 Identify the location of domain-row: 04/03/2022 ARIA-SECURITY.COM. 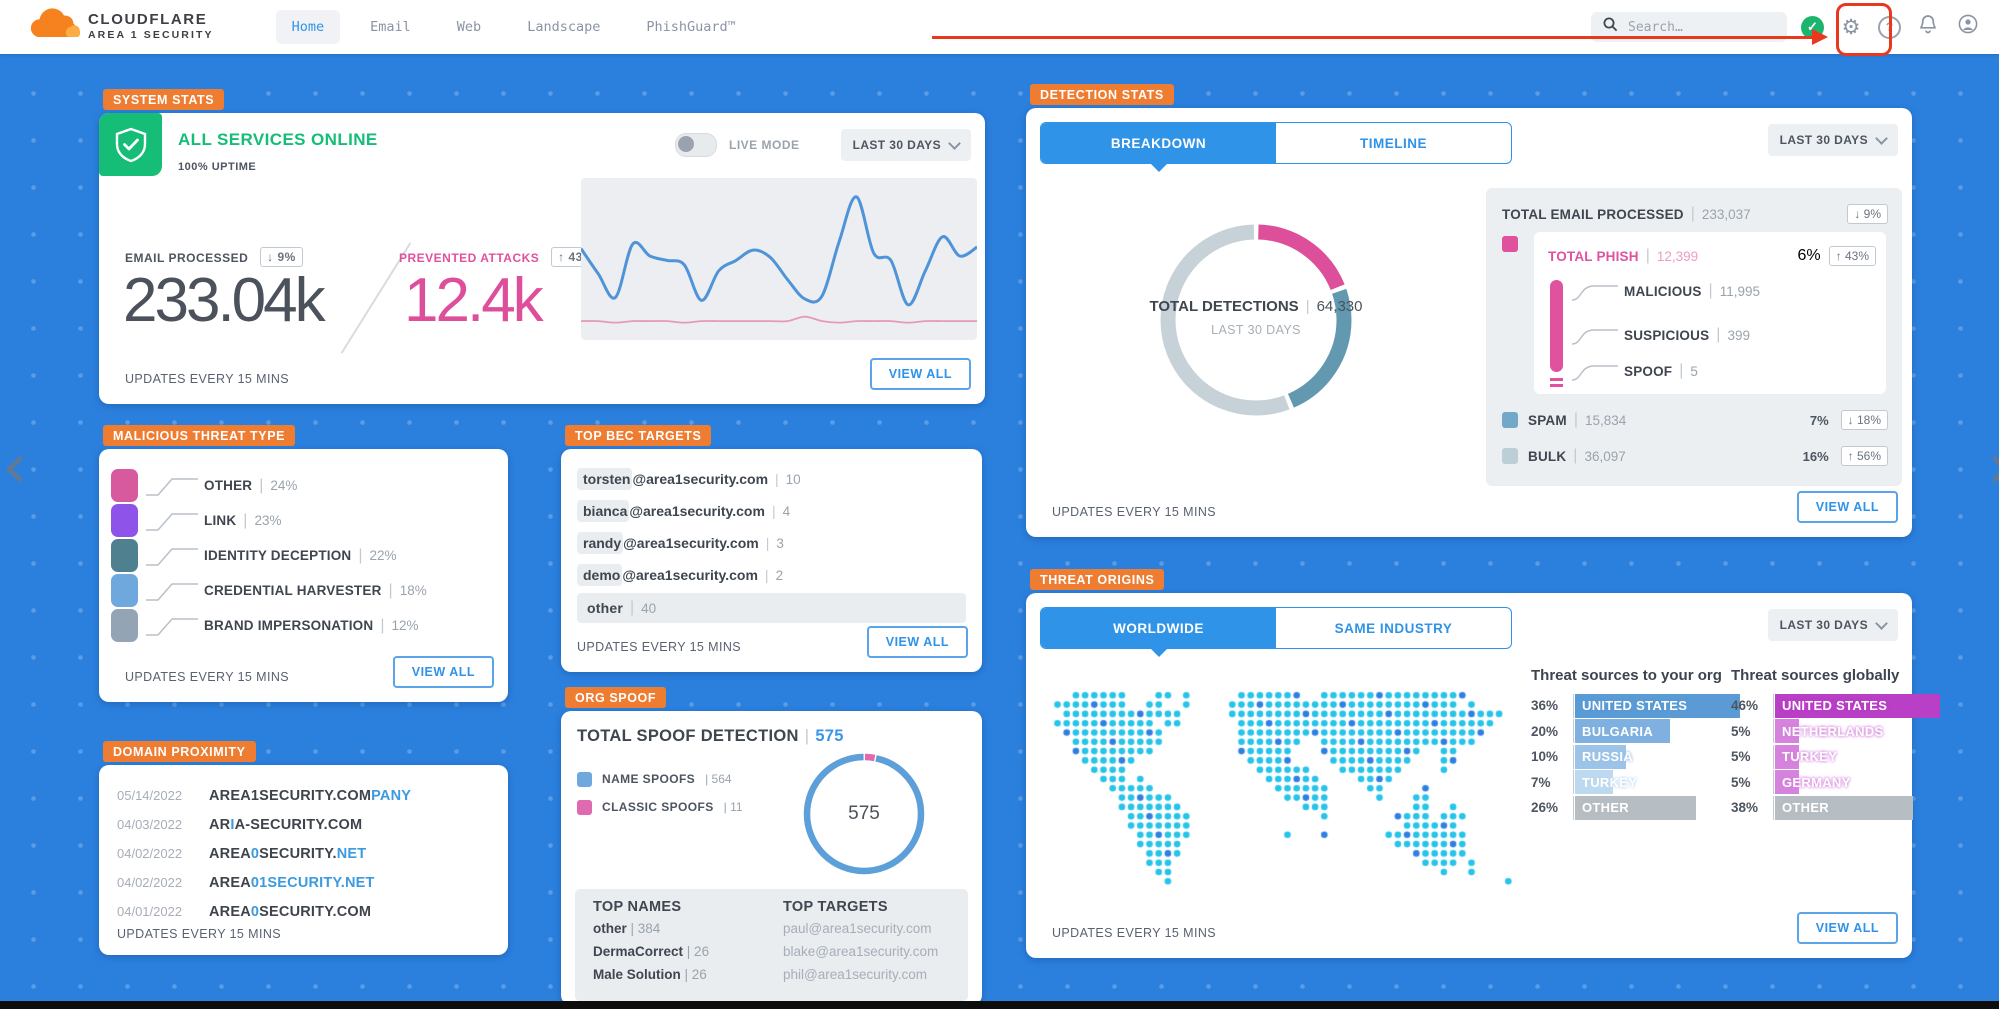
(305, 824).